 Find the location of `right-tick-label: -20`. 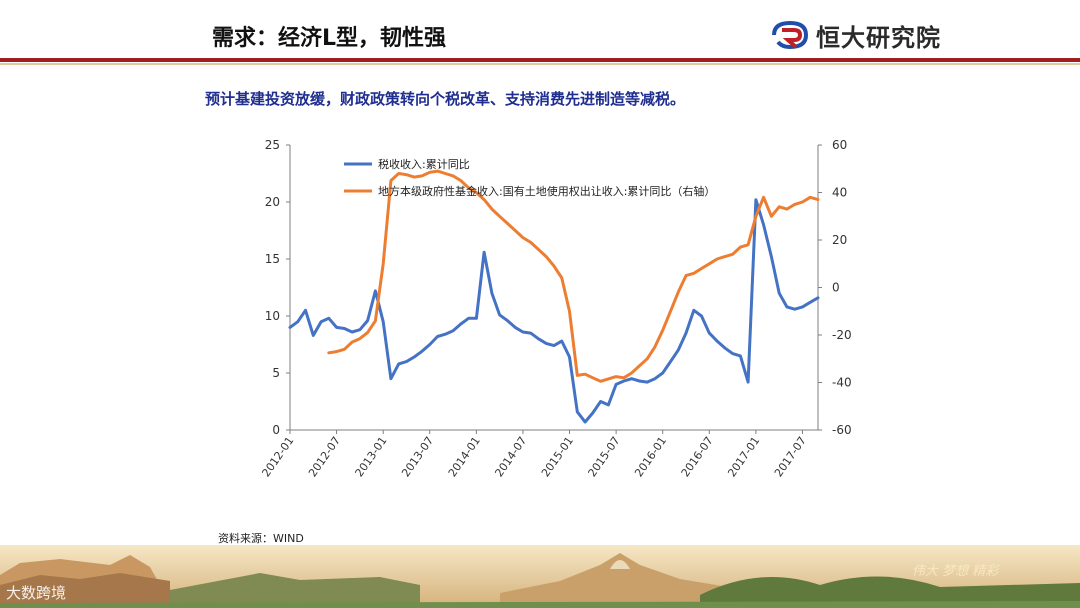

right-tick-label: -20 is located at coordinates (842, 335).